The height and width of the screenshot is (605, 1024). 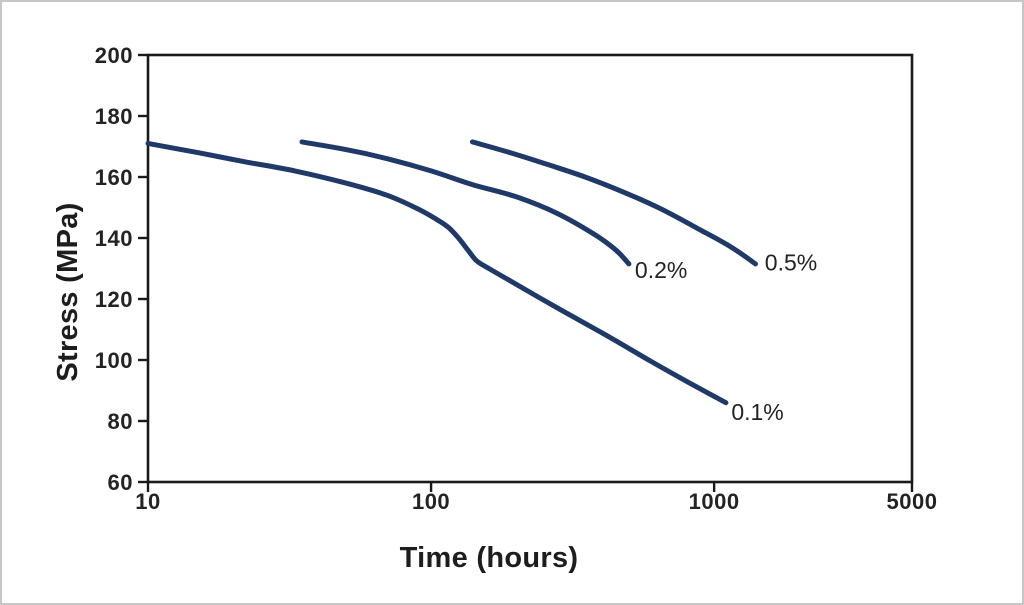 I want to click on x-axis-title: Time (hours), so click(x=489, y=558).